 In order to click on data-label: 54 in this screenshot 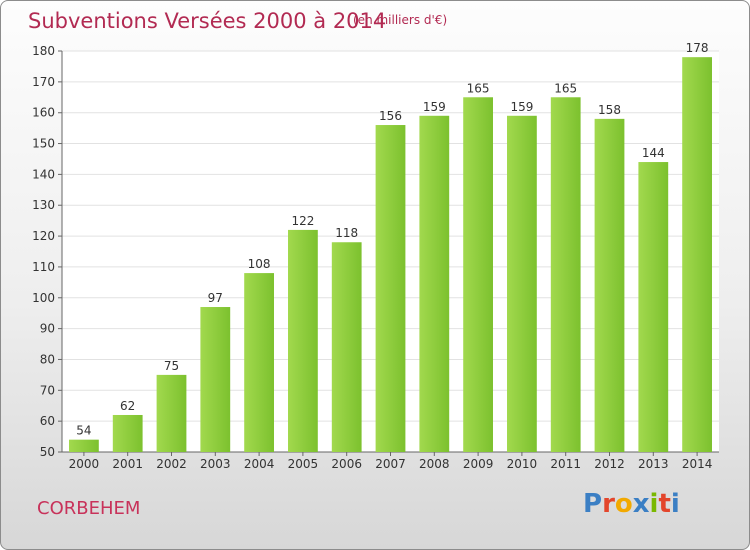, I will do `click(83, 431)`.